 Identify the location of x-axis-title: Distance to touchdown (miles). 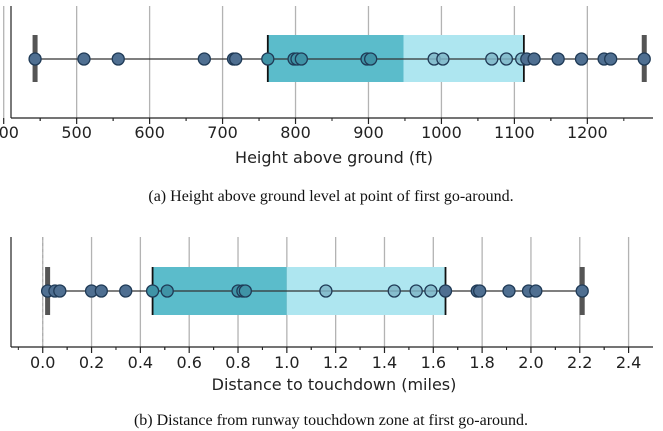
(334, 384).